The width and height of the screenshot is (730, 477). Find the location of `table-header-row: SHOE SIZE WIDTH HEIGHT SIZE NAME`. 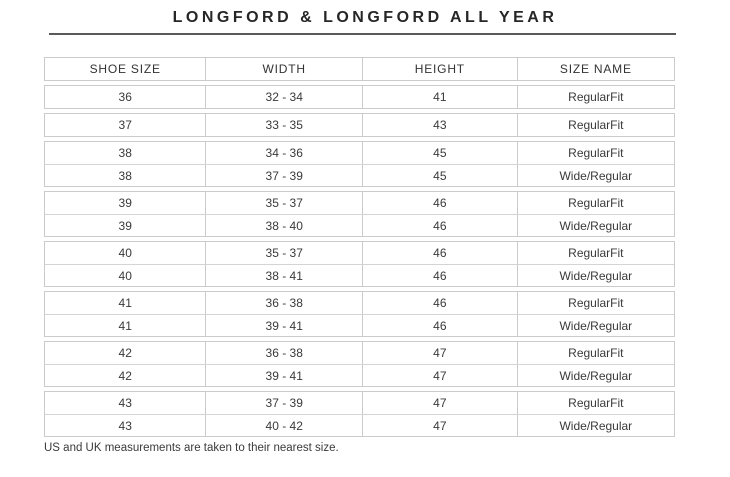

table-header-row: SHOE SIZE WIDTH HEIGHT SIZE NAME is located at coordinates (359, 69).